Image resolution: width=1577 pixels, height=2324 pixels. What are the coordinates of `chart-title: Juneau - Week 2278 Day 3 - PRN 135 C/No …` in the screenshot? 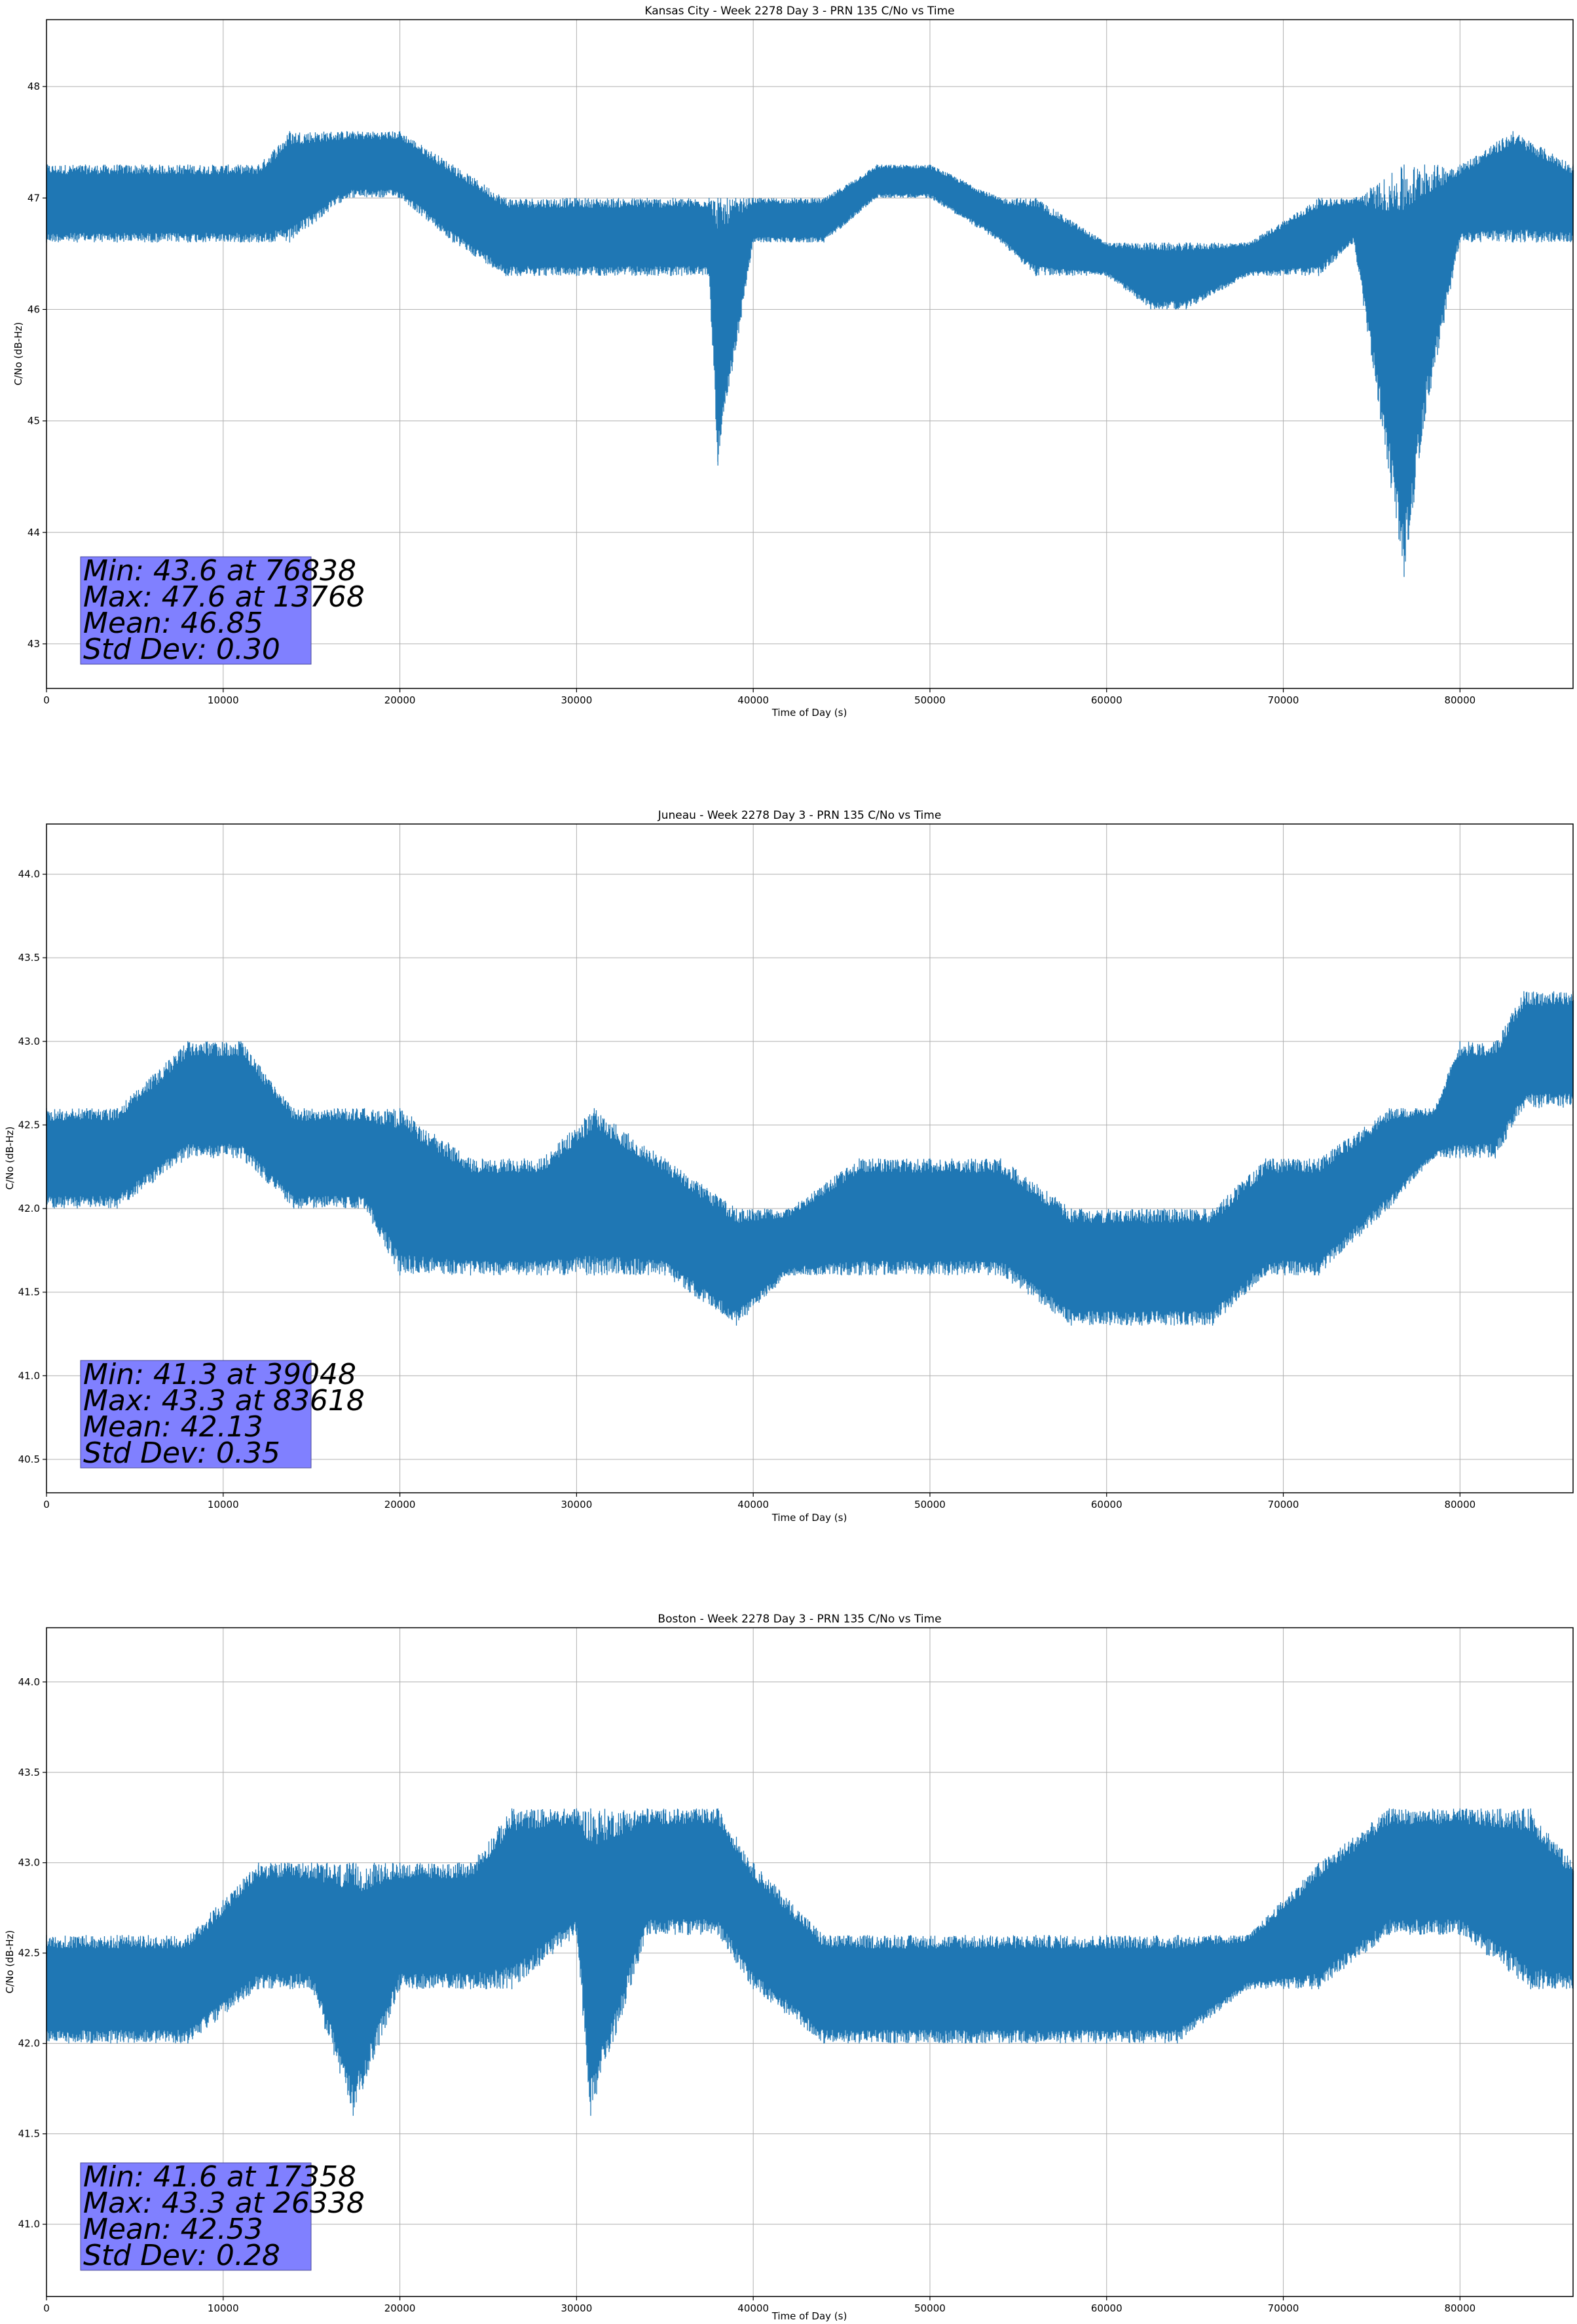 It's located at (800, 815).